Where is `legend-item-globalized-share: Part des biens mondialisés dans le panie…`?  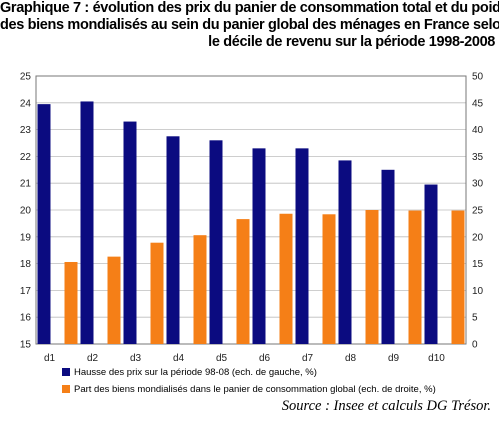 legend-item-globalized-share: Part des biens mondialisés dans le panie… is located at coordinates (249, 389).